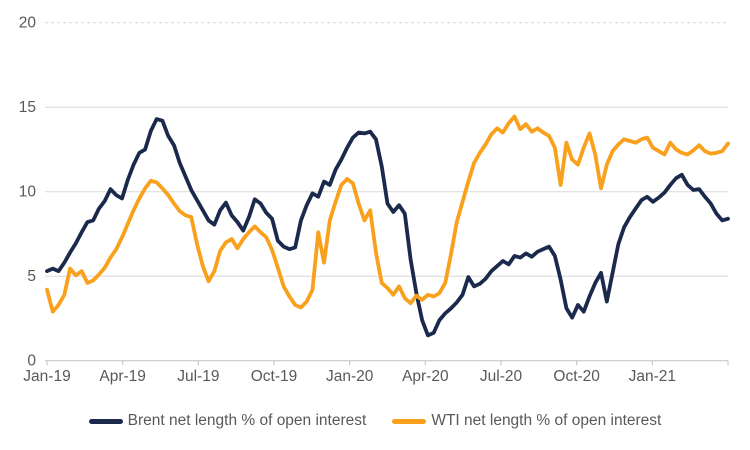 Image resolution: width=750 pixels, height=450 pixels. Describe the element at coordinates (247, 420) in the screenshot. I see `brent-legend-label: Brent net length % of open interest` at that location.